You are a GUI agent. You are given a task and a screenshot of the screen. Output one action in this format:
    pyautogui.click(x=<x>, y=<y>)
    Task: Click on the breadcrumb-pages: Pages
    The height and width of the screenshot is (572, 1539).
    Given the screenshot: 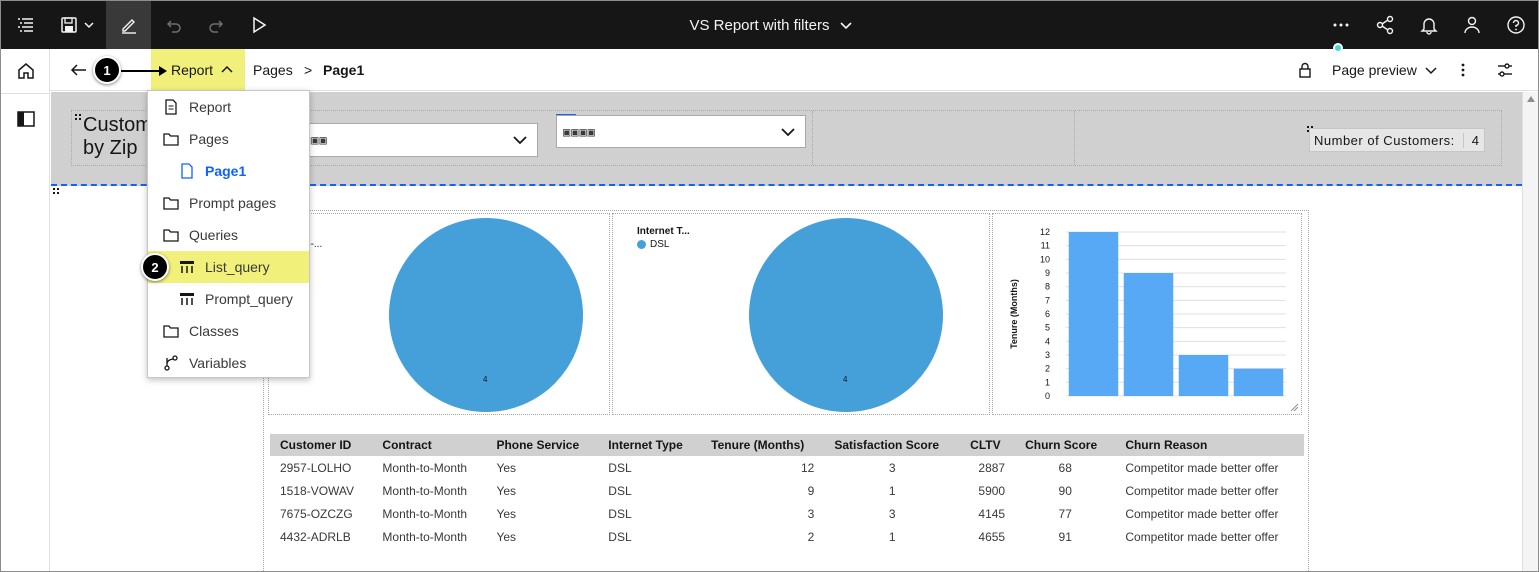 What is the action you would take?
    pyautogui.click(x=273, y=70)
    